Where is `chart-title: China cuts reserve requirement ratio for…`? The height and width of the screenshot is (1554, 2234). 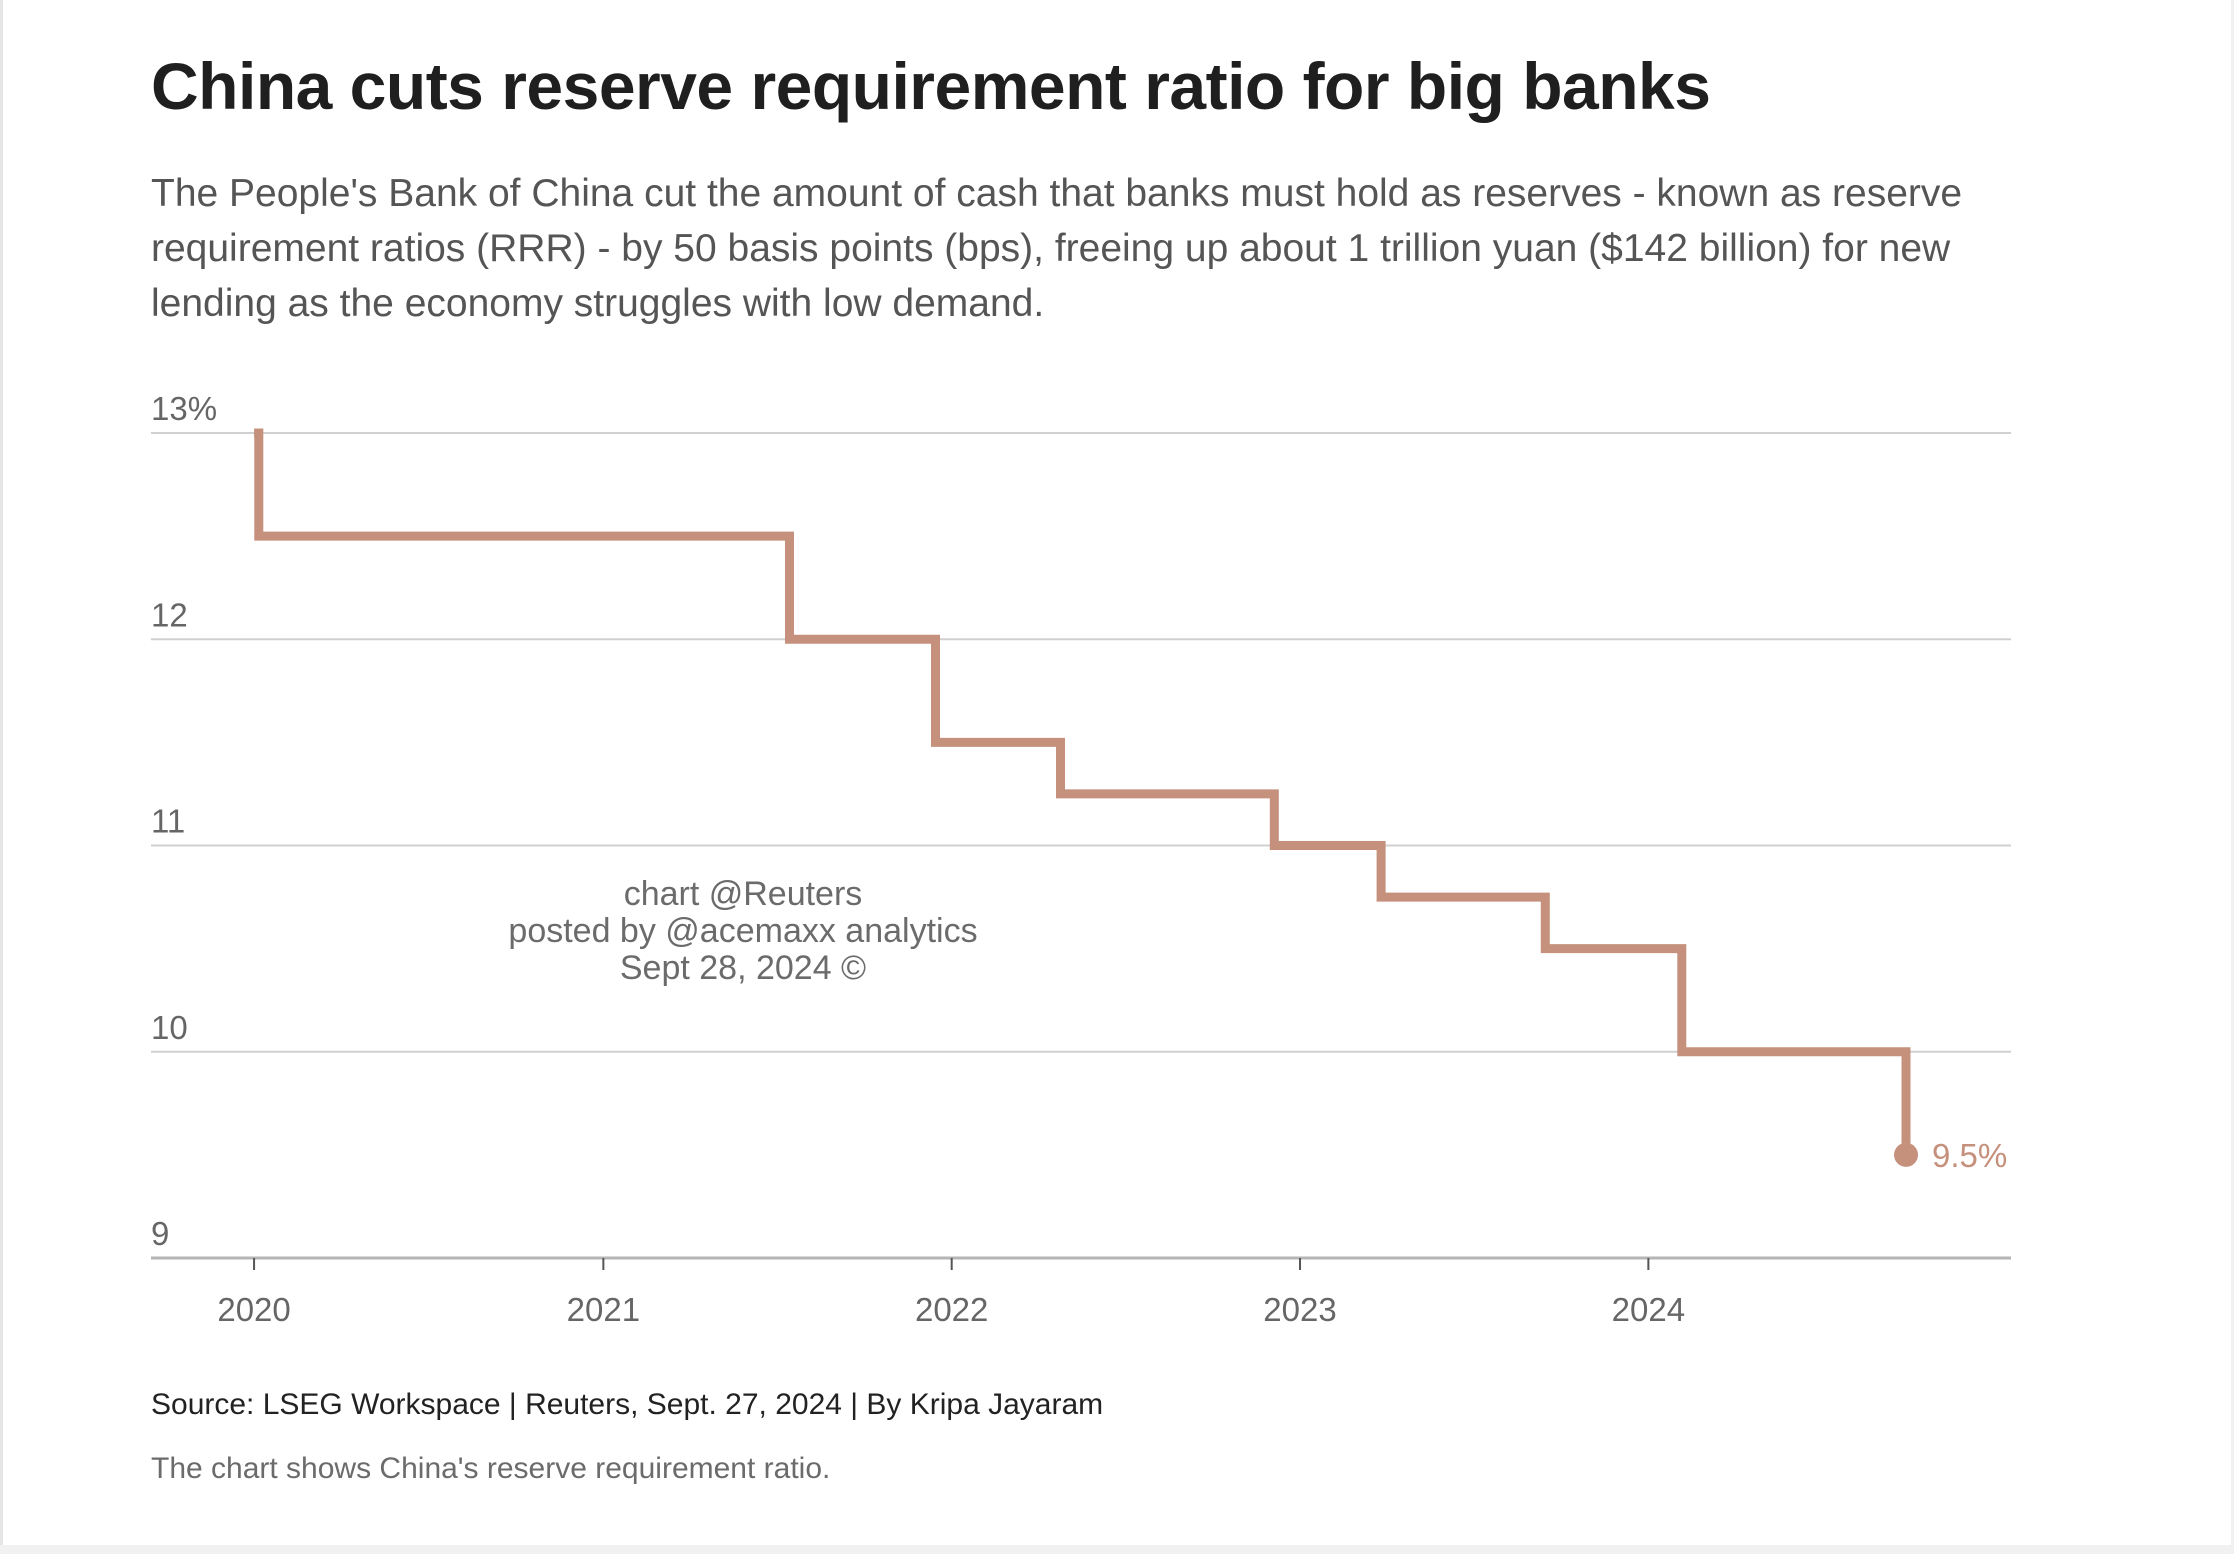 chart-title: China cuts reserve requirement ratio for… is located at coordinates (931, 86).